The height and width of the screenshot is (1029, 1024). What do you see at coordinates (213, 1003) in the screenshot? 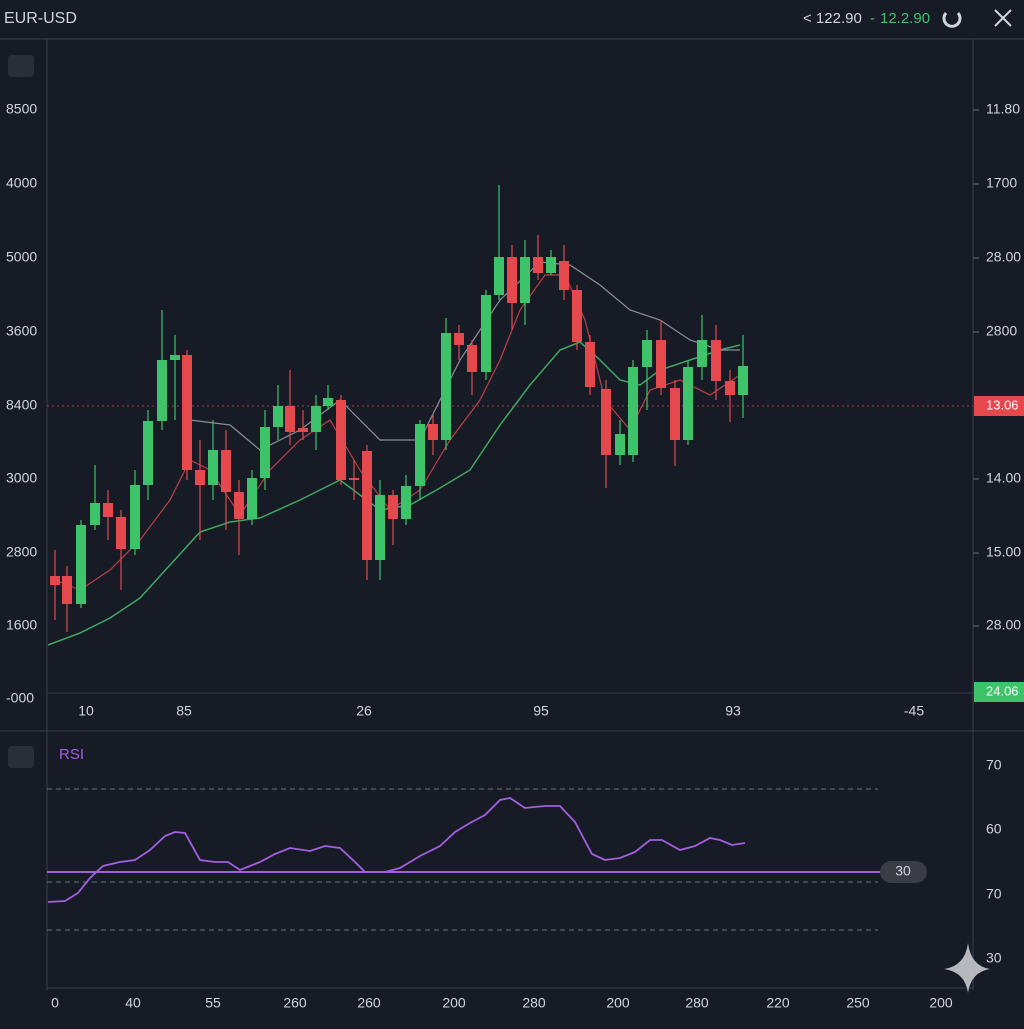
I see `rsi-time-label: 55` at bounding box center [213, 1003].